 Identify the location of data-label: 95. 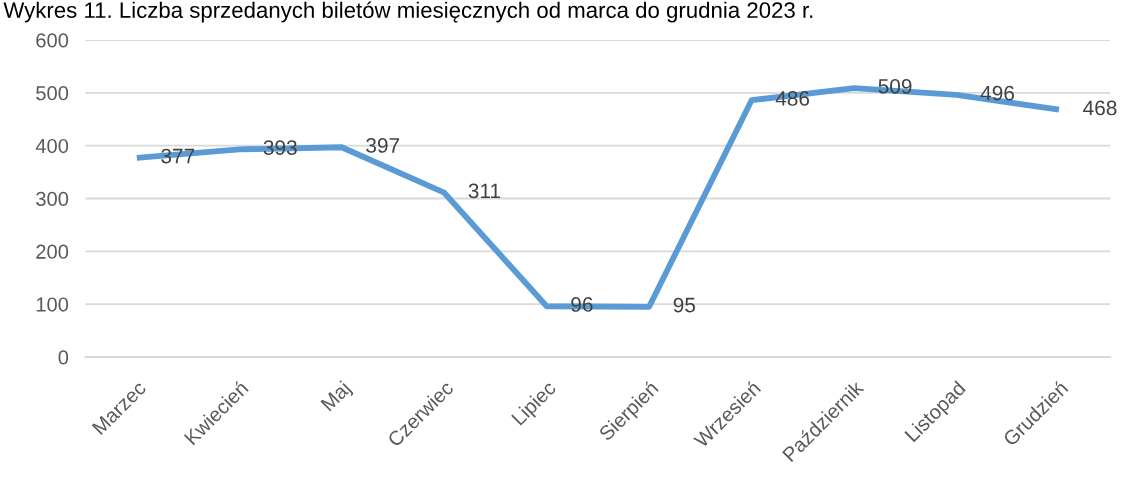
(684, 305).